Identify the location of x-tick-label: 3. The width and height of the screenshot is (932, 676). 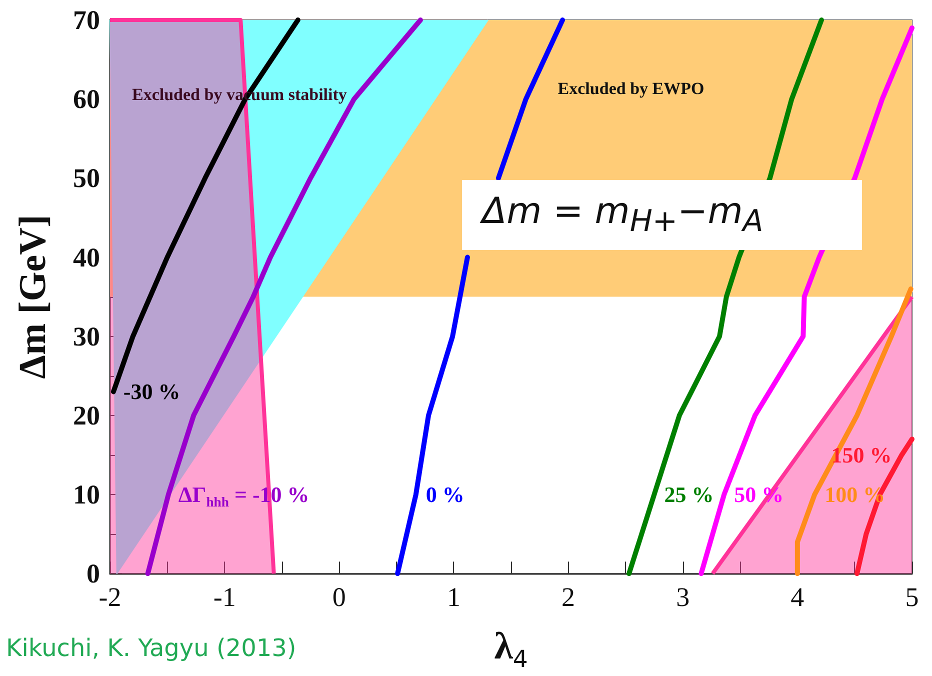
(683, 597).